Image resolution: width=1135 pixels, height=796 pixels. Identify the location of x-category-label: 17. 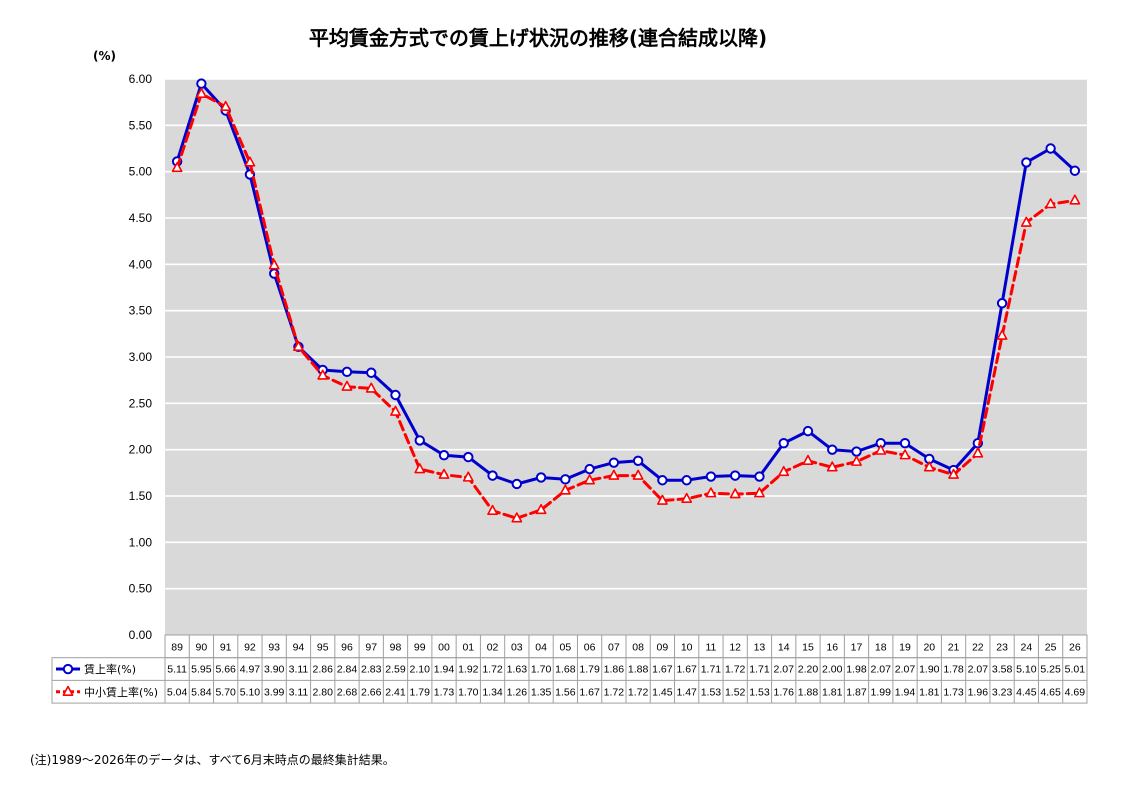
(857, 648).